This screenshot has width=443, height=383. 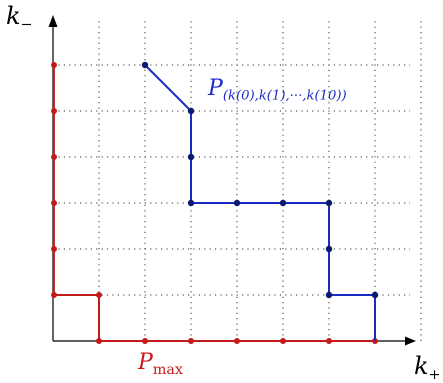 What do you see at coordinates (427, 367) in the screenshot?
I see `x-axis-label: k+` at bounding box center [427, 367].